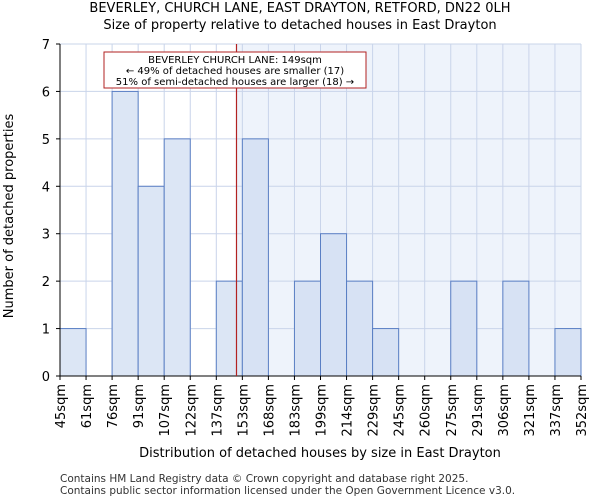  I want to click on annotation-box, so click(235, 70).